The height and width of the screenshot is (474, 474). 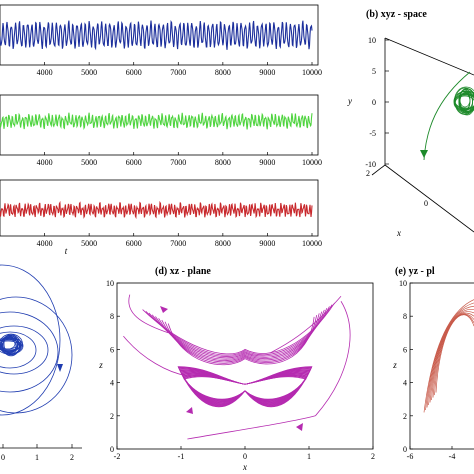 What do you see at coordinates (405, 316) in the screenshot?
I see `yz-ytick-label: 8` at bounding box center [405, 316].